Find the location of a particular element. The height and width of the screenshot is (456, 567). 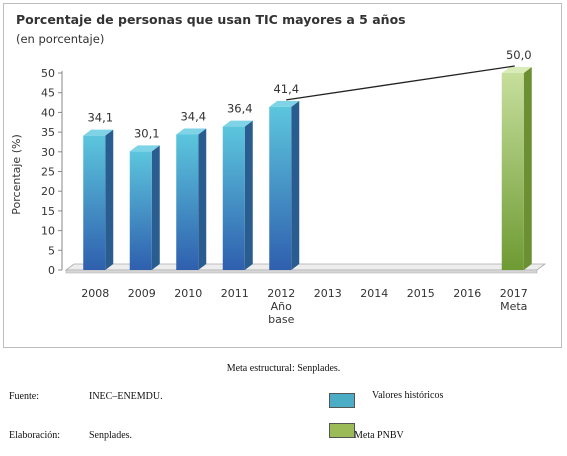

elaboration-value: Senplades. is located at coordinates (111, 435).